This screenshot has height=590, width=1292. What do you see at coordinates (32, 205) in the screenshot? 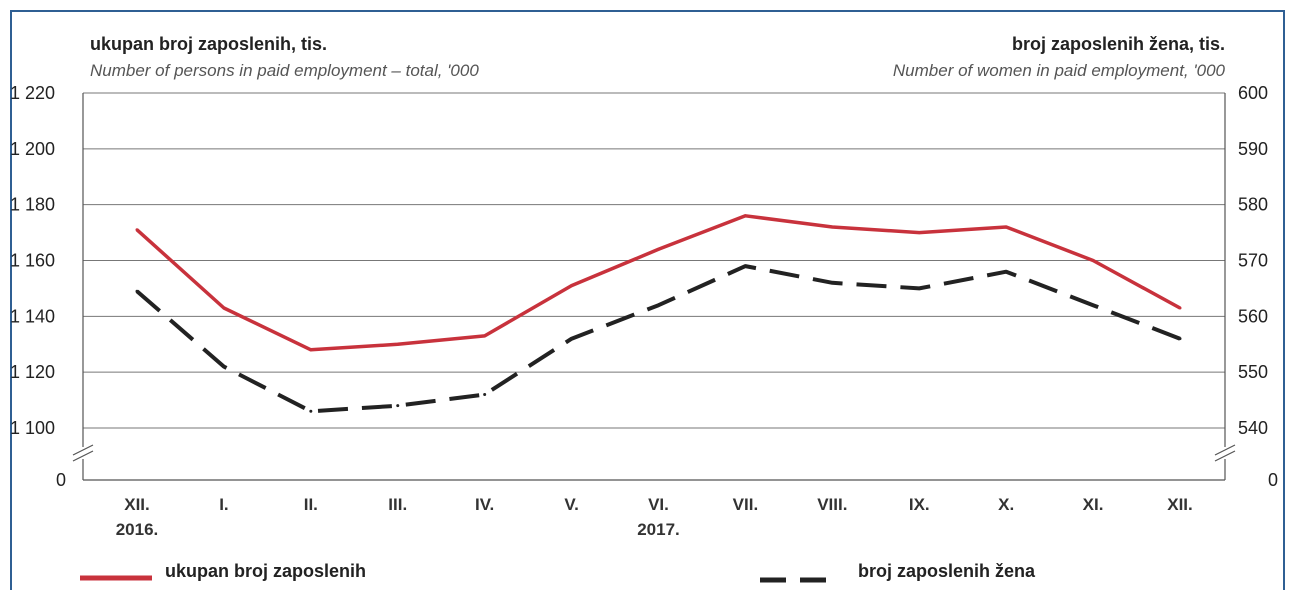
I see `left-tick-label: 1 180` at bounding box center [32, 205].